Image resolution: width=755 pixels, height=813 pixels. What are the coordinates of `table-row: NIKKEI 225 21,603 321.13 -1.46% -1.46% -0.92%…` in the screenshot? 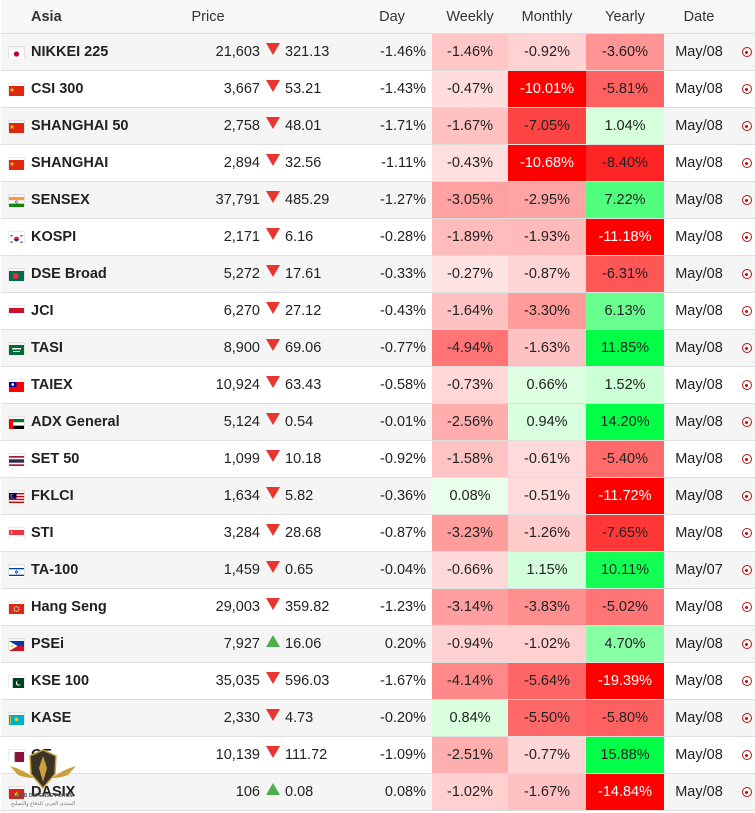 It's located at (378, 52).